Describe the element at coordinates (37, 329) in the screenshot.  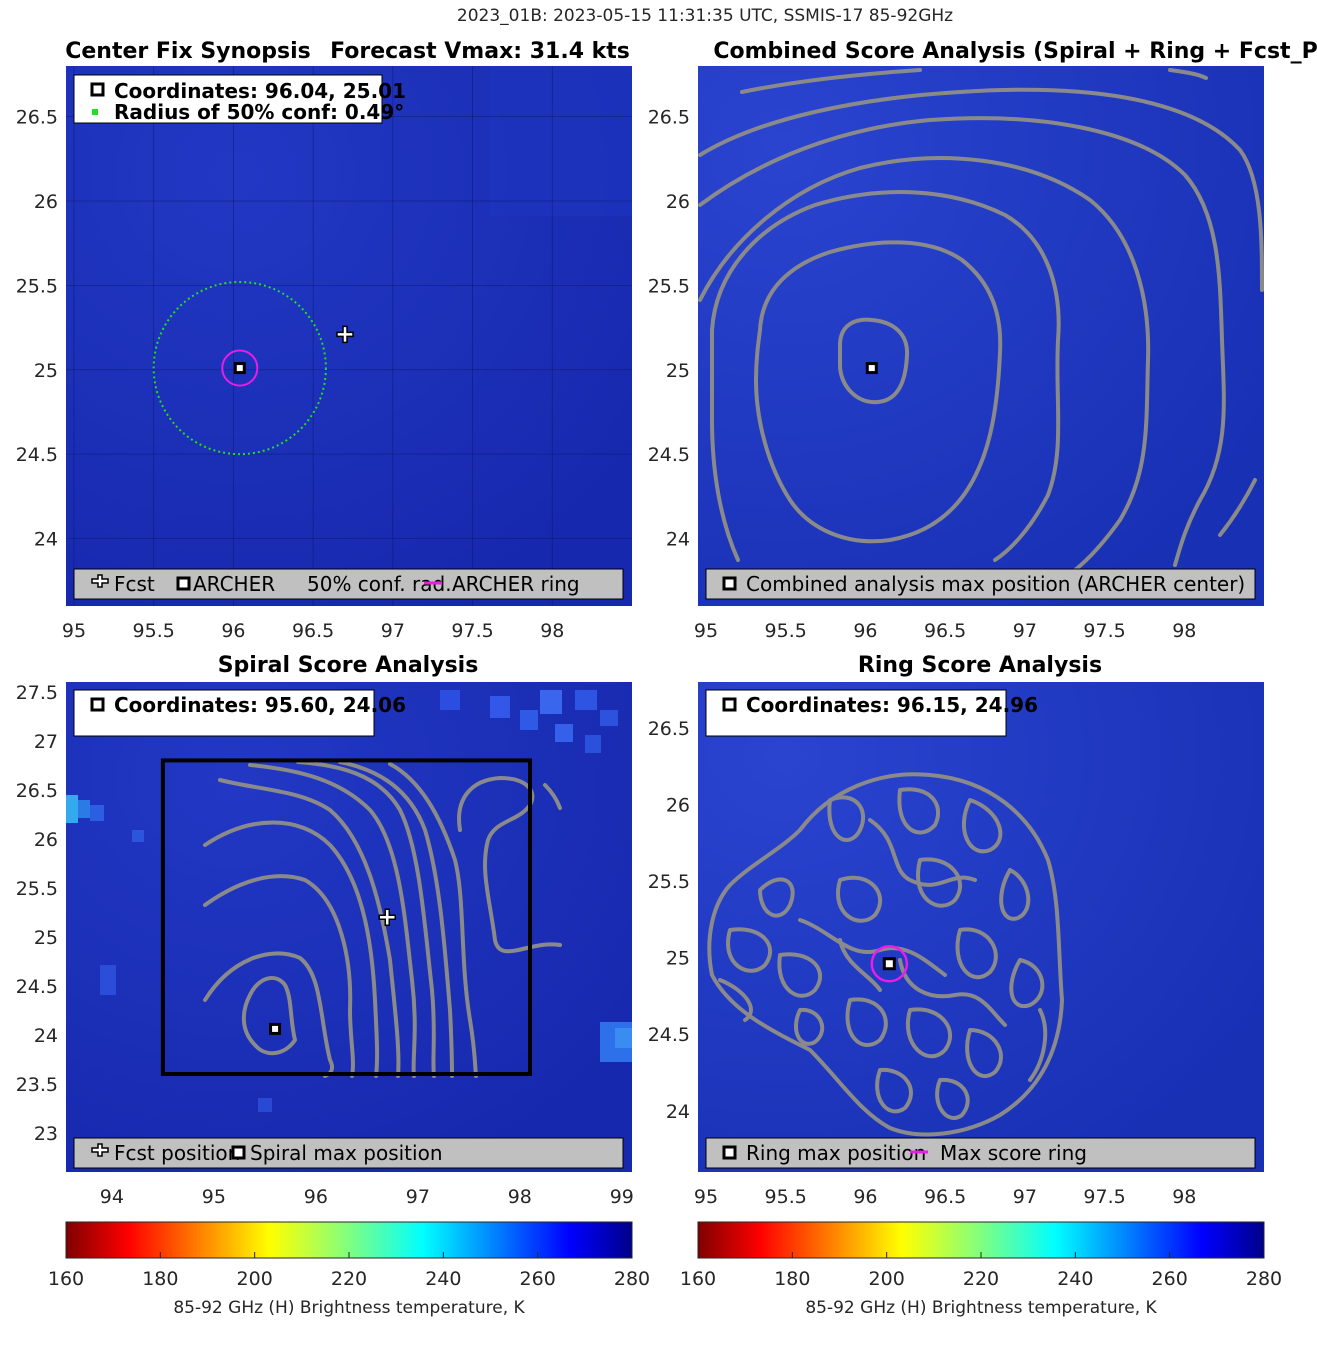
I see `synopsis-y-ticks: 24 24.5 25 25.5 26 26.5` at that location.